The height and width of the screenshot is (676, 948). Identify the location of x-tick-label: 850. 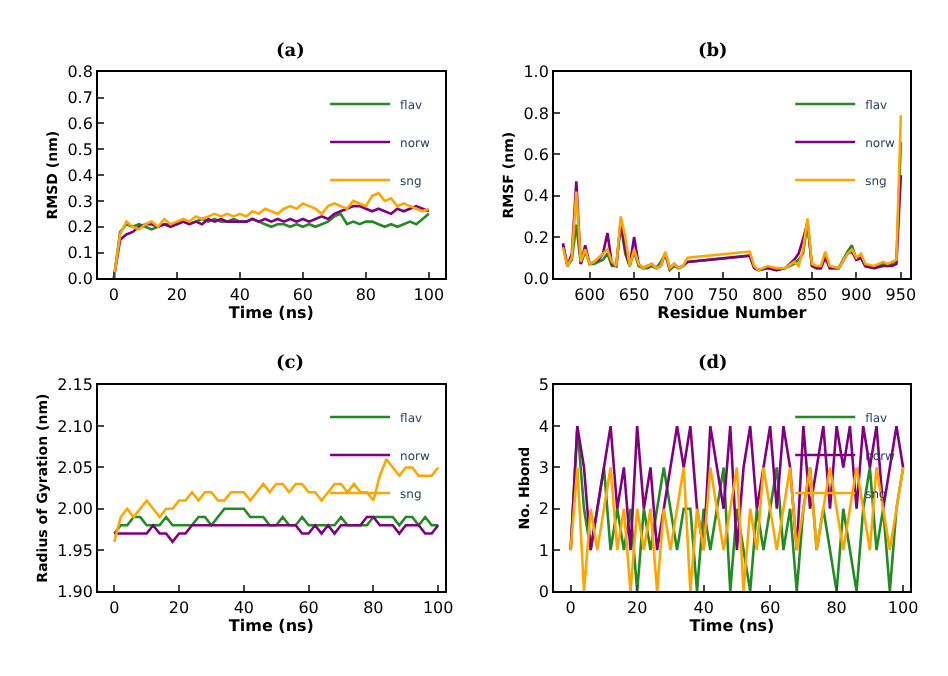
(812, 294).